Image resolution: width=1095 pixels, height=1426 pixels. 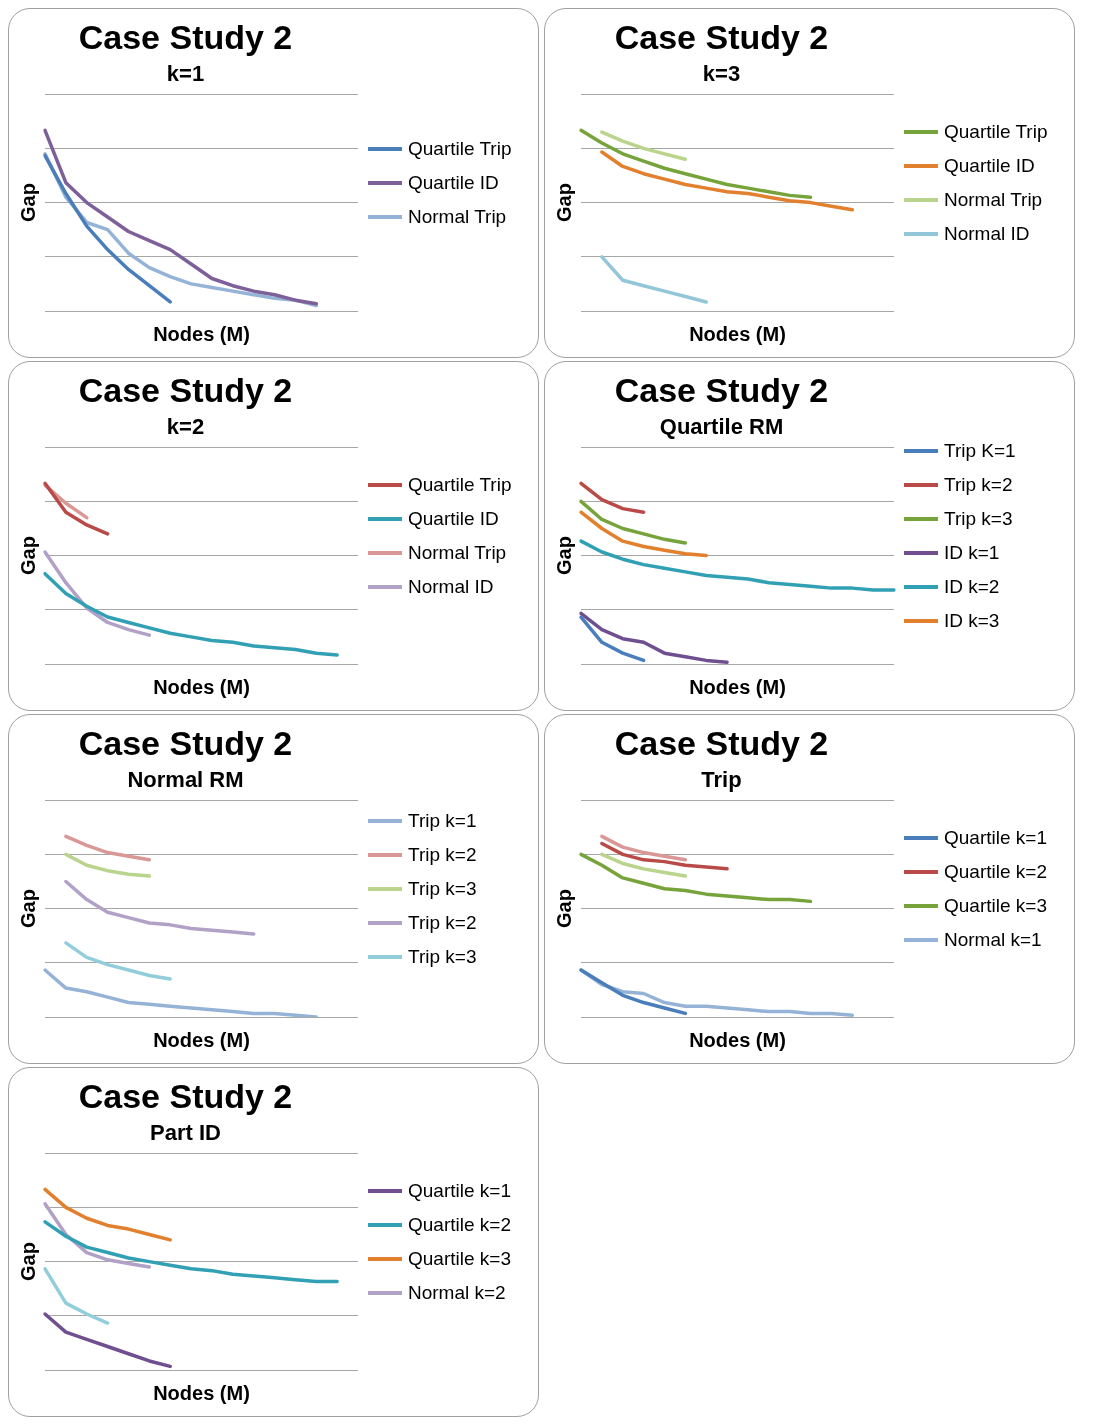 I want to click on chart-subtitle: Normal RM, so click(x=185, y=780).